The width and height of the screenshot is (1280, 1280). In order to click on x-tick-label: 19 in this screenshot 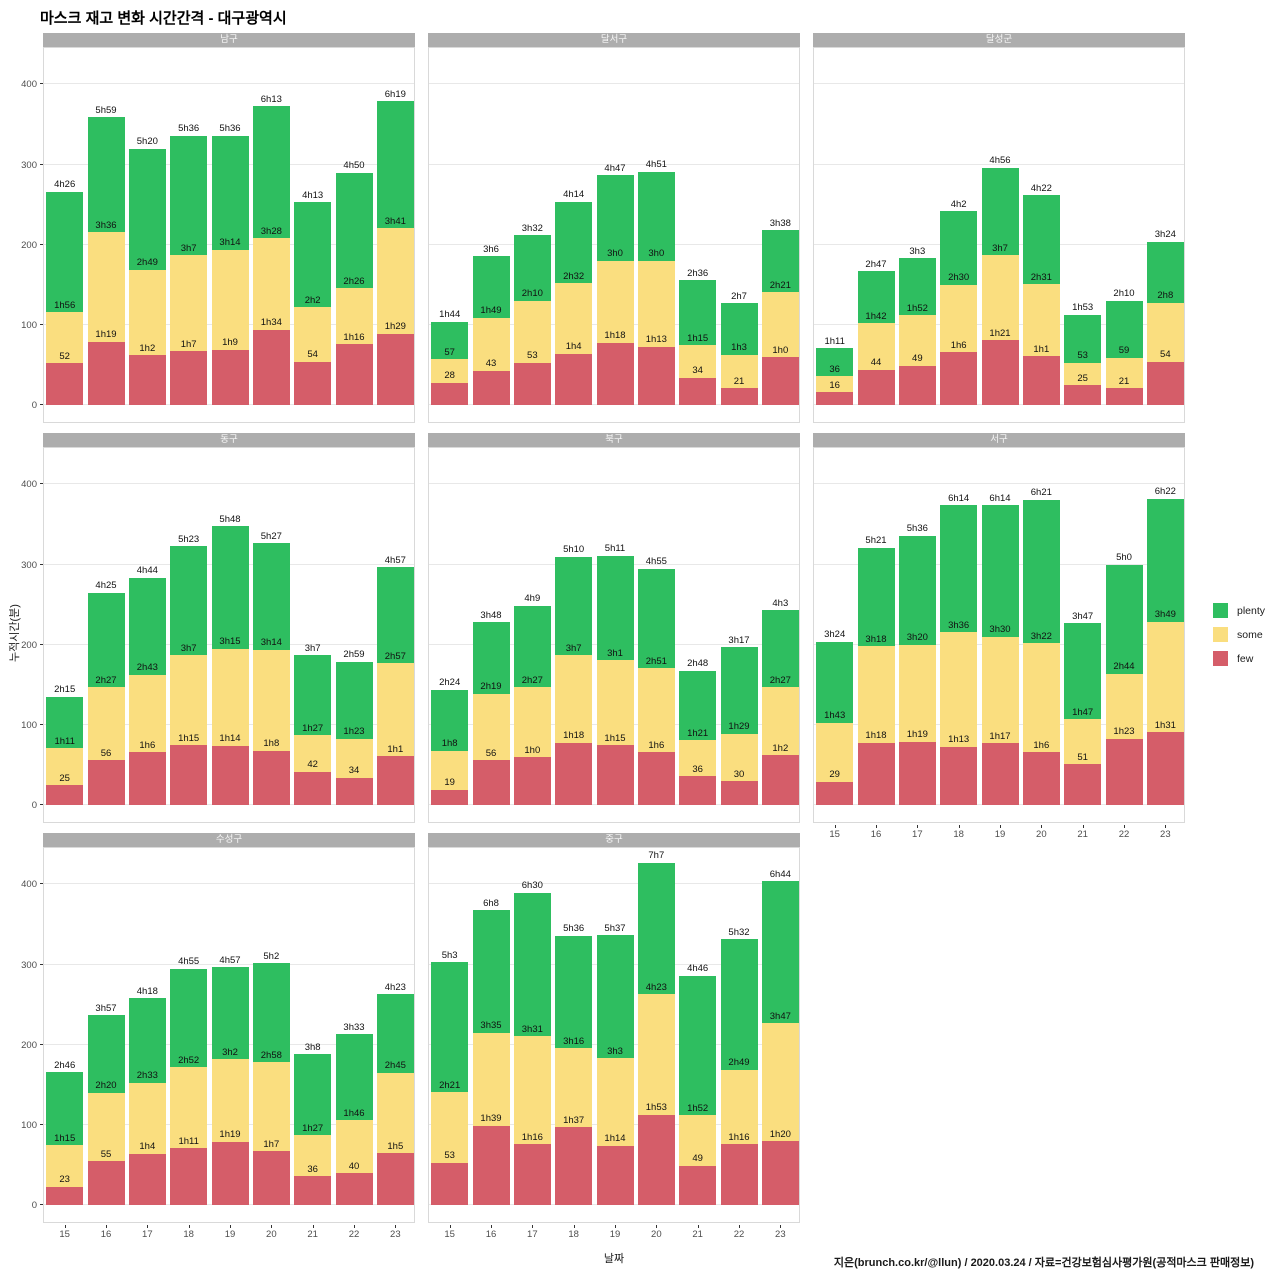, I will do `click(1000, 834)`.